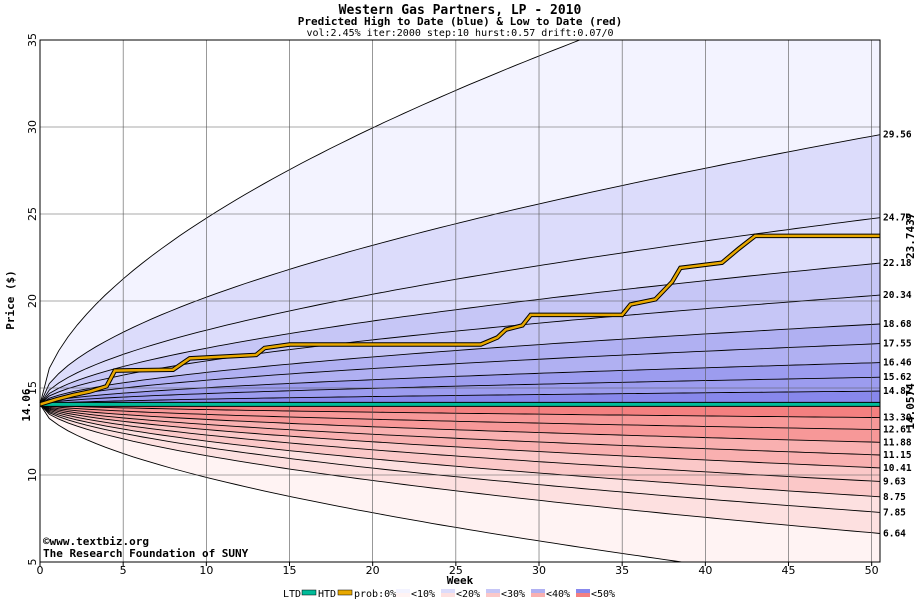  Describe the element at coordinates (897, 430) in the screenshot. I see `percentile-end-label: 12.61` at that location.